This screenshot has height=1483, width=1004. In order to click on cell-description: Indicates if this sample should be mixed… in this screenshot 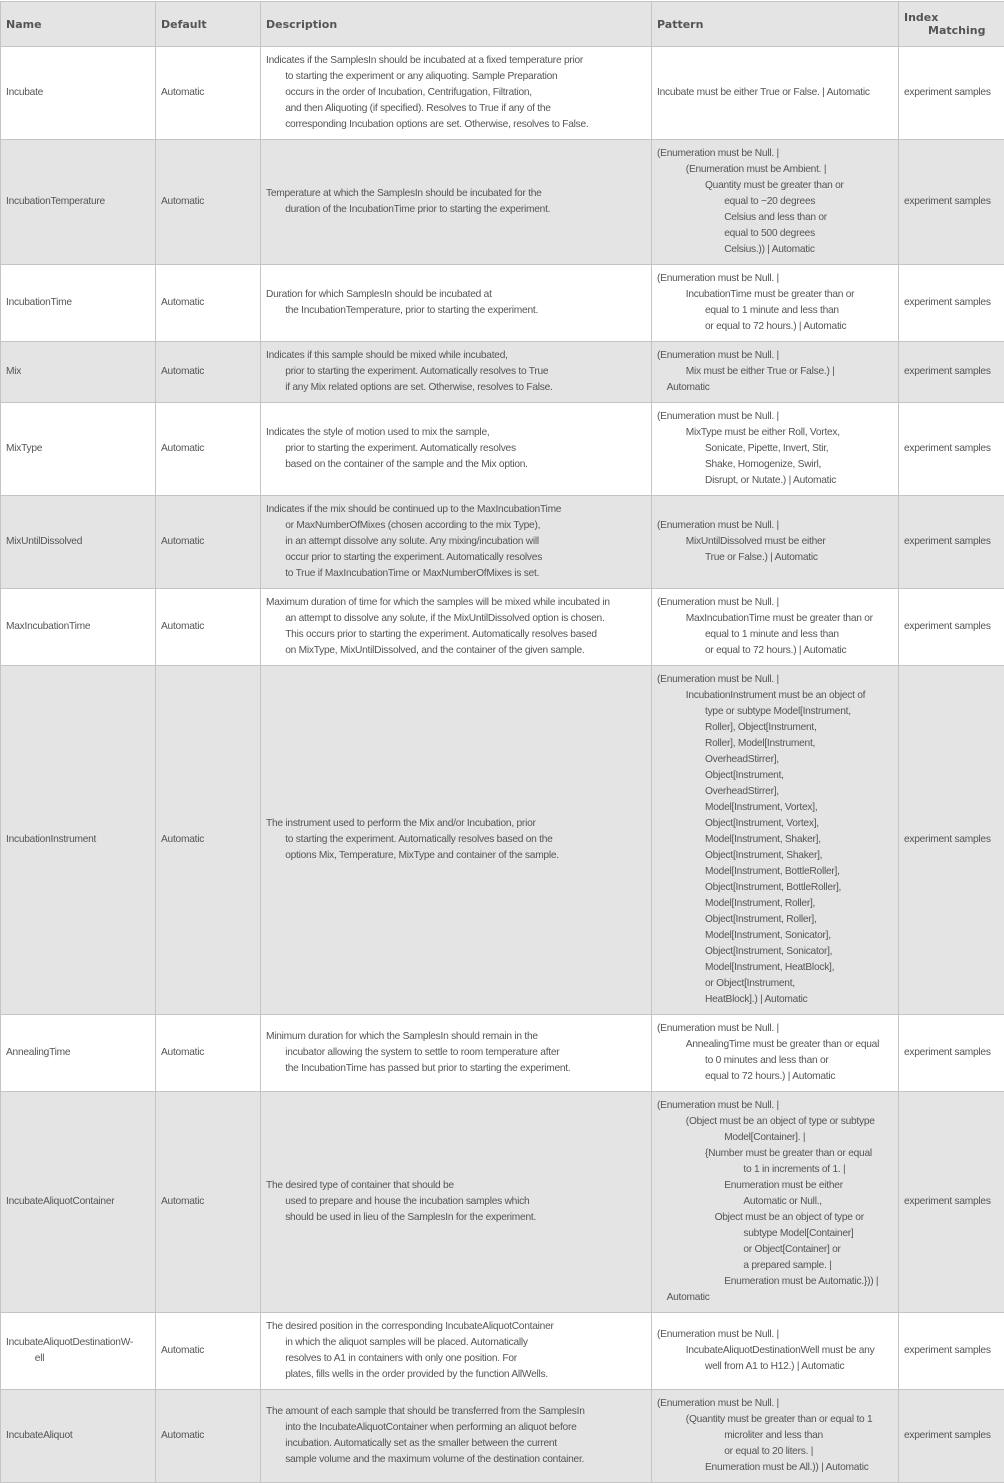, I will do `click(456, 372)`.